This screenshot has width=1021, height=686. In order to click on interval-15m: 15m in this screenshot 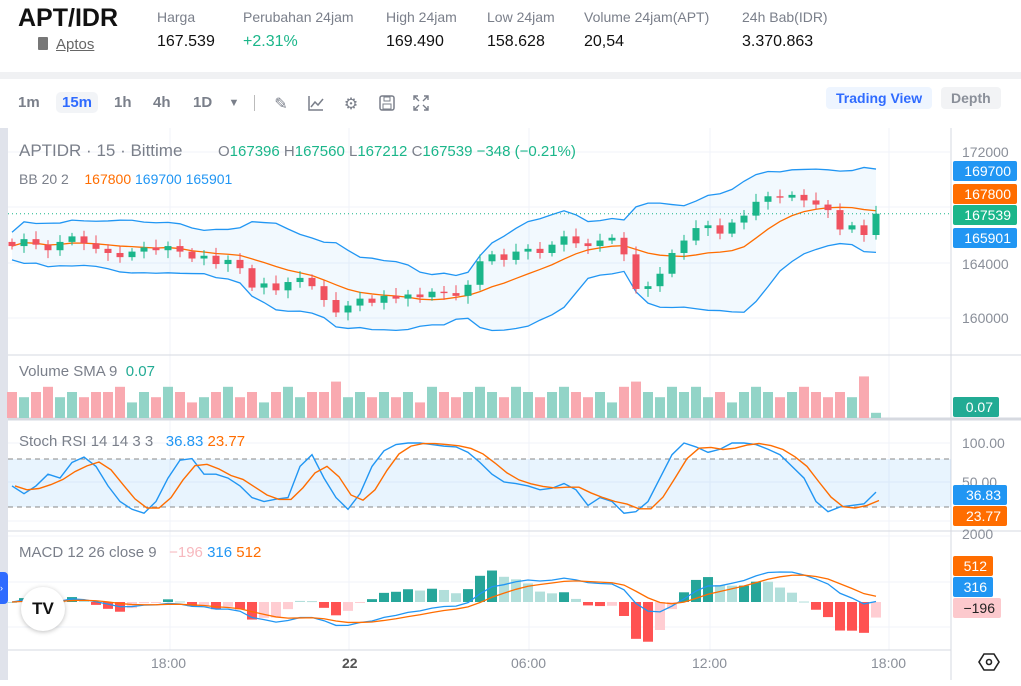, I will do `click(77, 102)`.